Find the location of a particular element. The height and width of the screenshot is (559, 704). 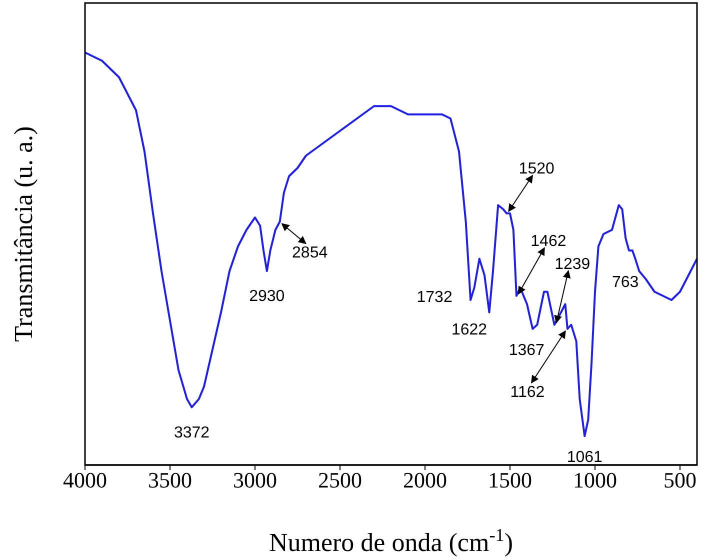

annotation: 1367 is located at coordinates (526, 350).